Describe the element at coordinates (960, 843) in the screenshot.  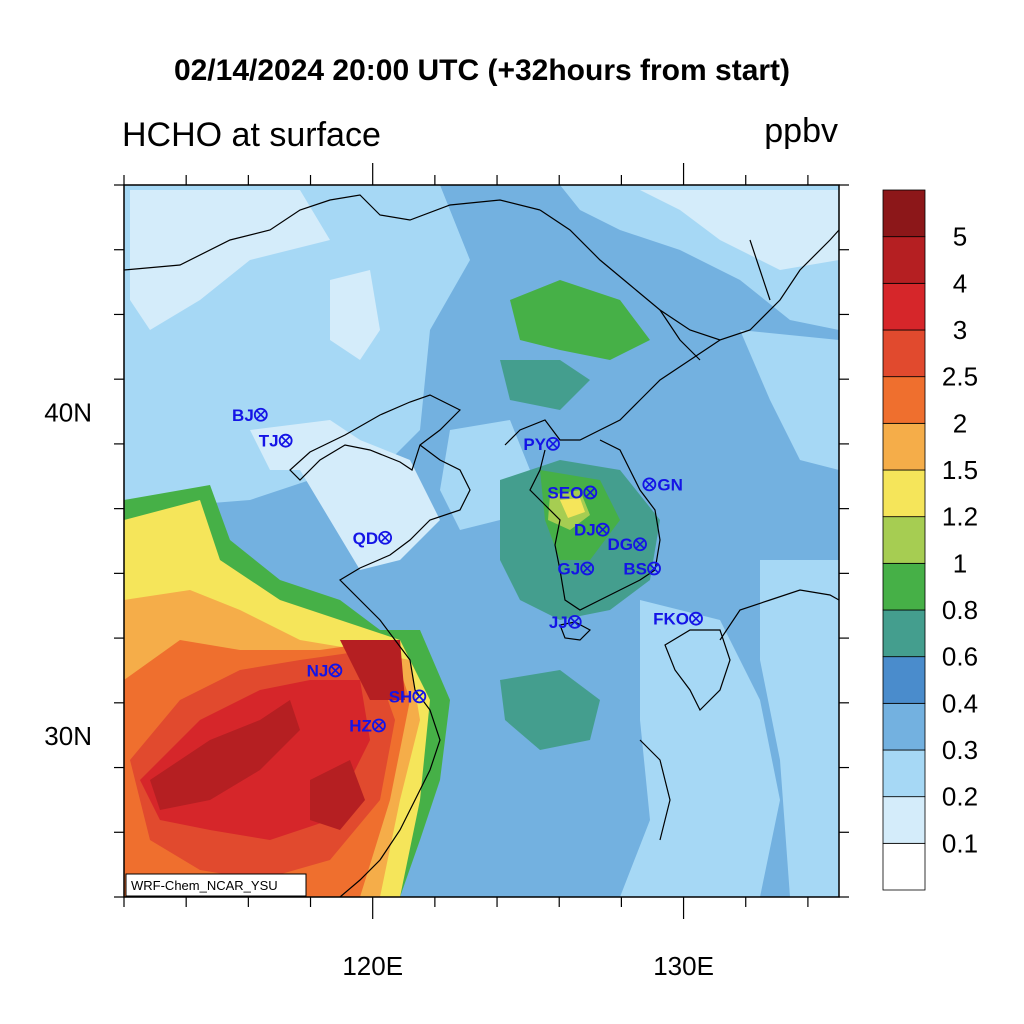
I see `colorbar-level-label: 0.1` at that location.